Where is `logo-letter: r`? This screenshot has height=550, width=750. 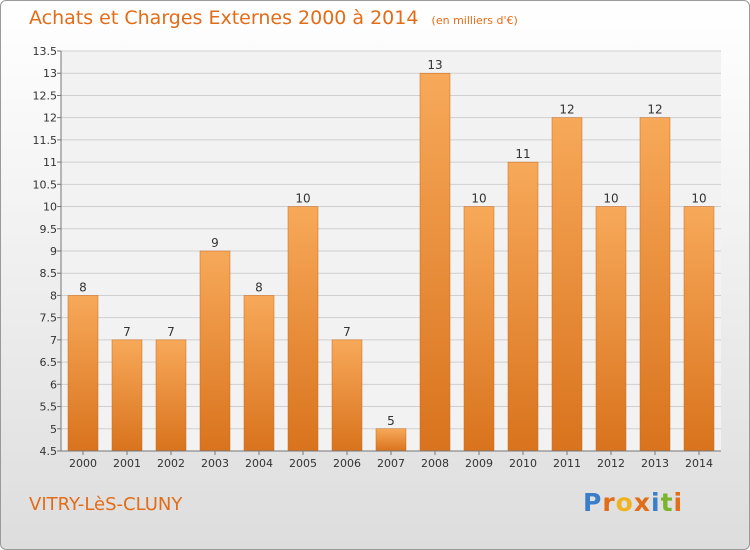
logo-letter: r is located at coordinates (609, 502).